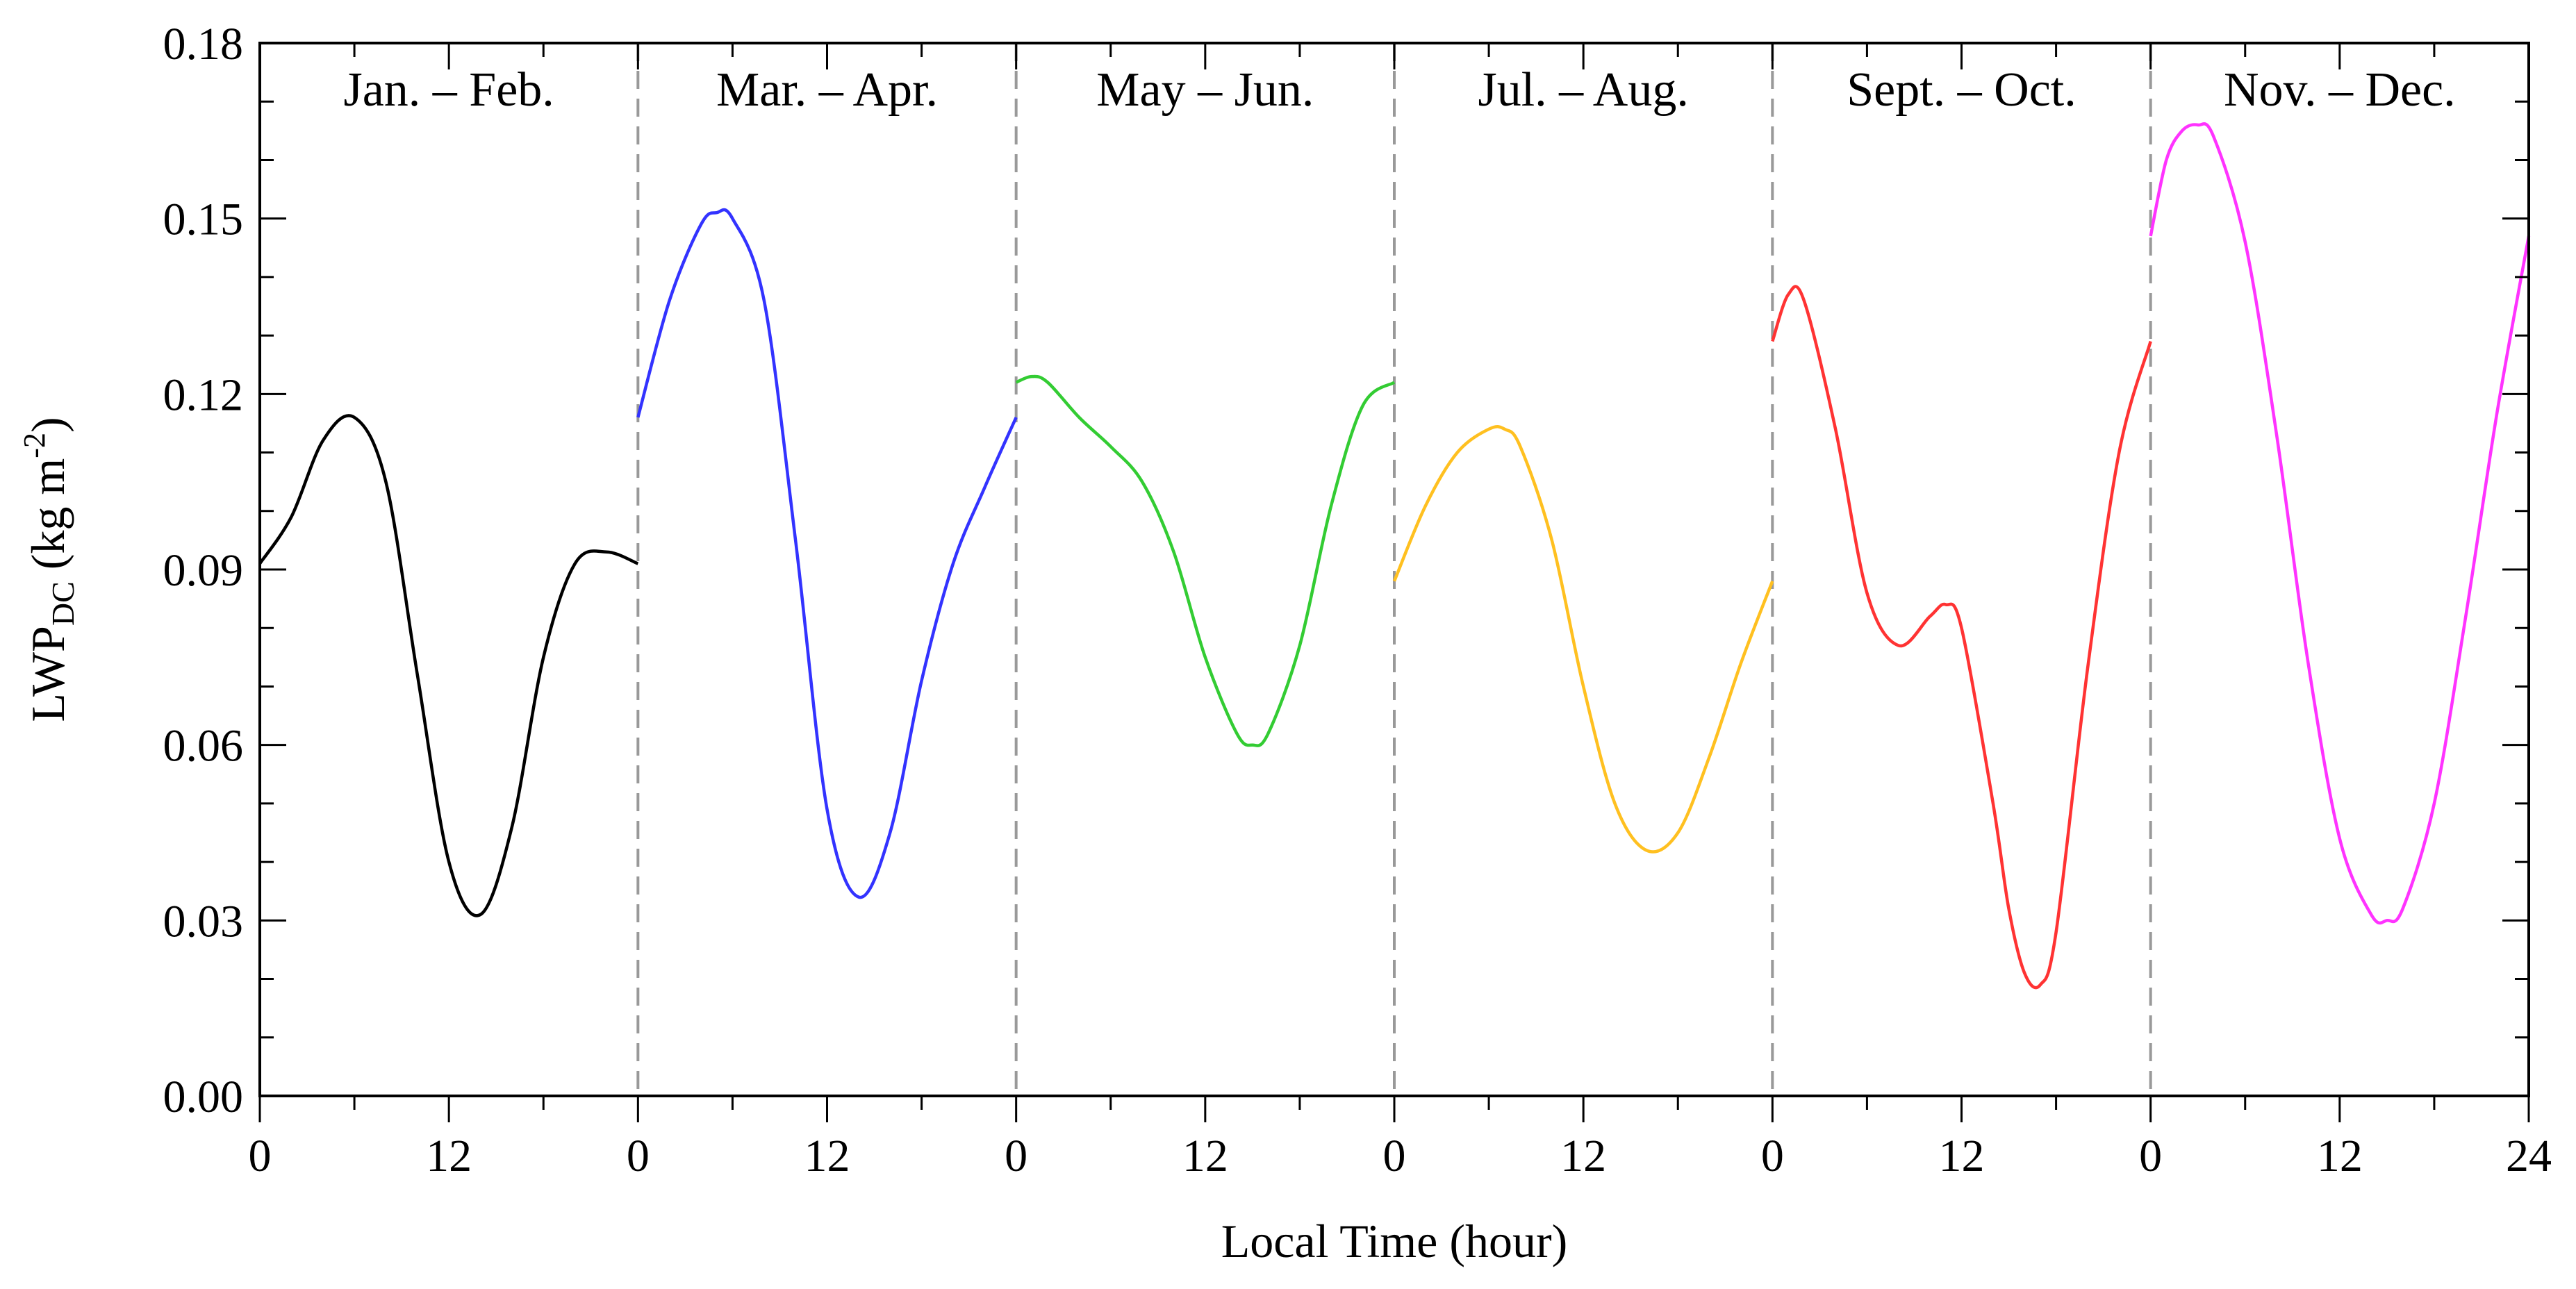  What do you see at coordinates (2529, 1156) in the screenshot?
I see `x-tick-label: 24` at bounding box center [2529, 1156].